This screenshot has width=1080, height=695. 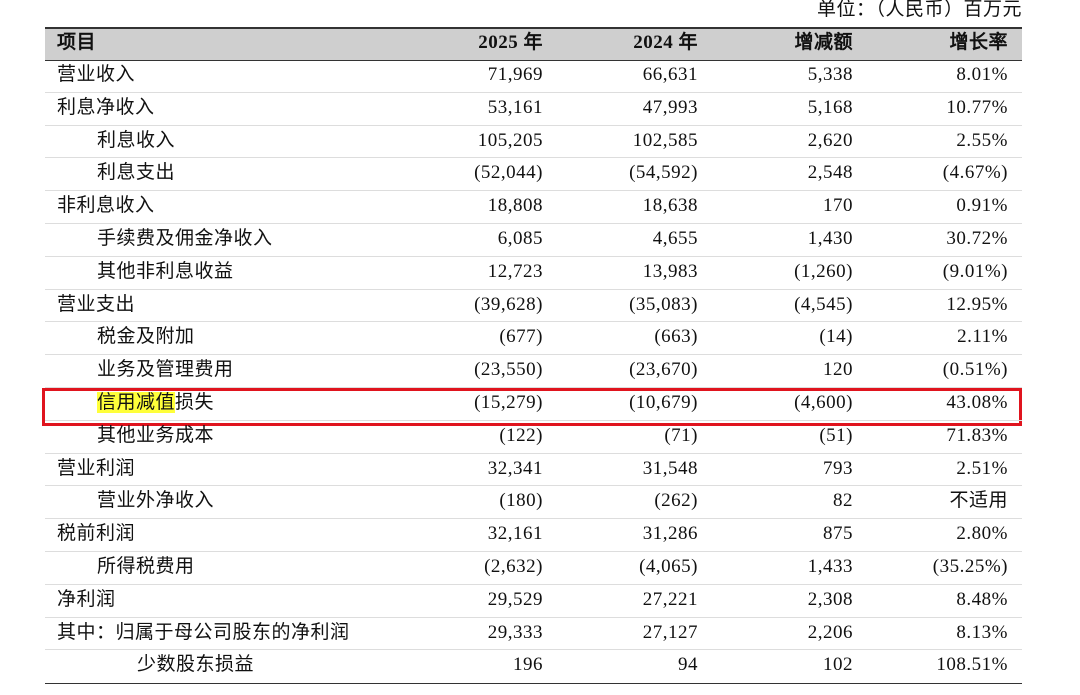 I want to click on value-cell: 29,529, so click(x=515, y=599).